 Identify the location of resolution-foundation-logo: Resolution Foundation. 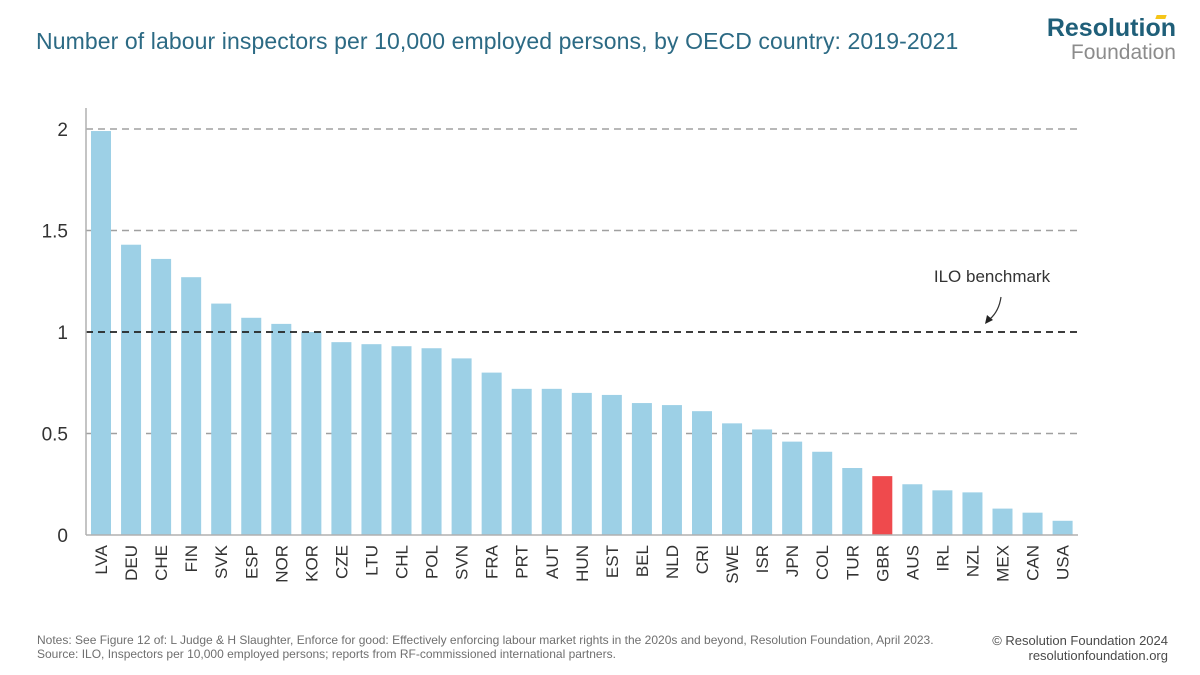
(1111, 39).